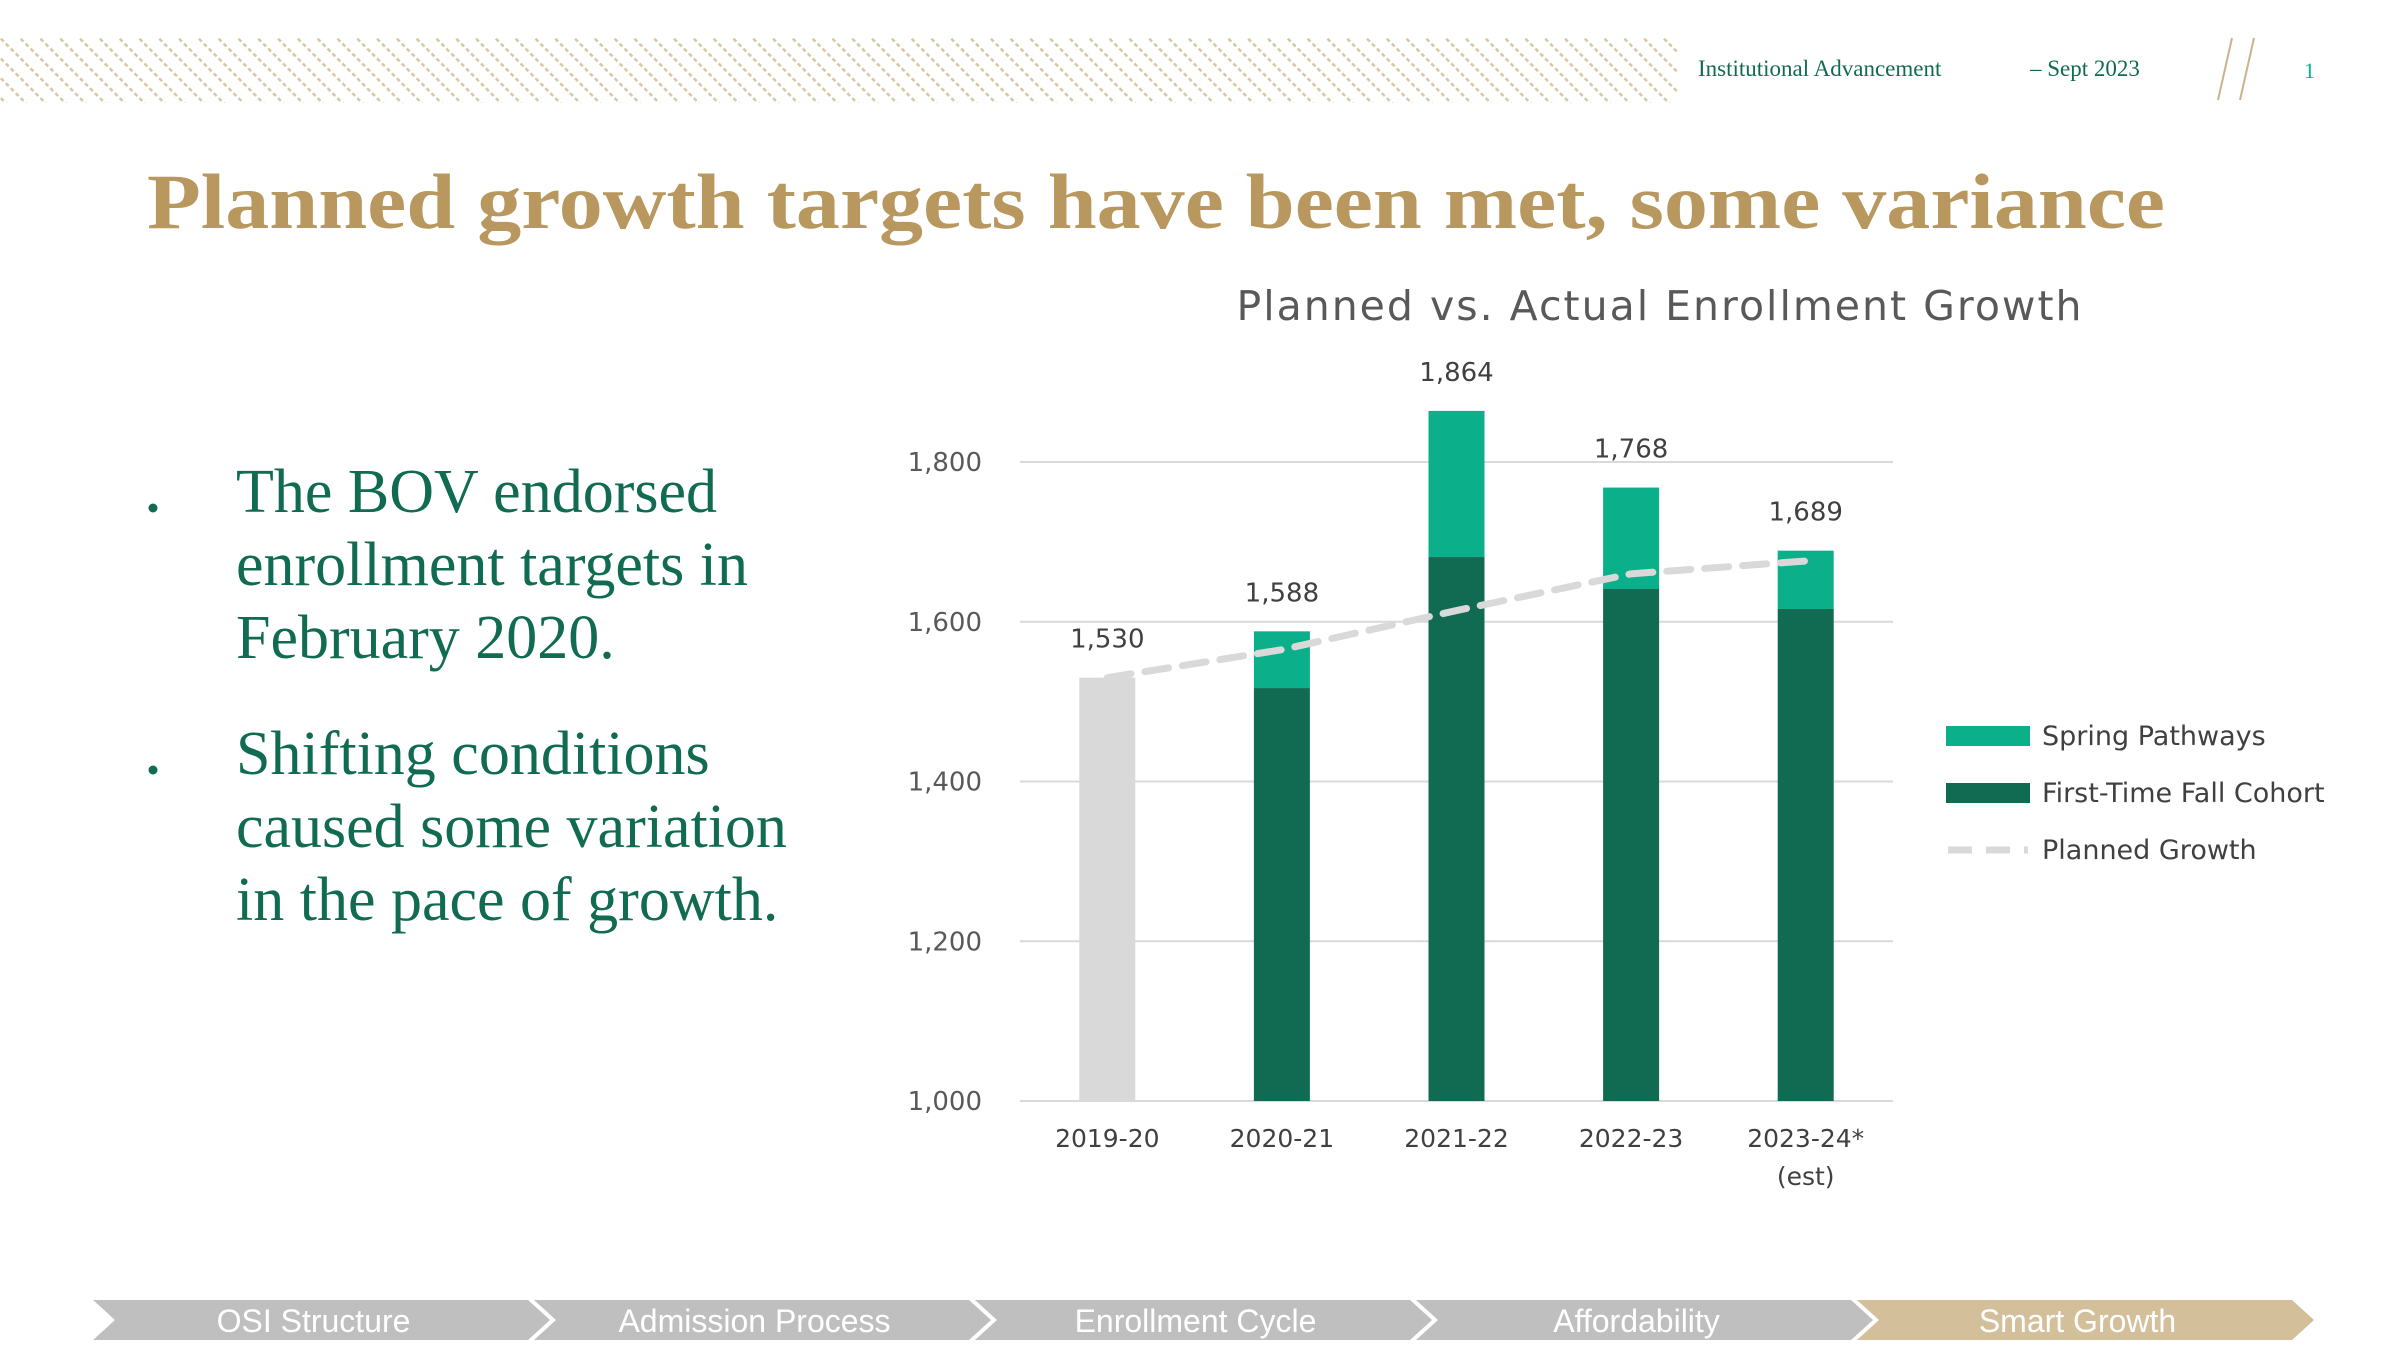 This screenshot has width=2400, height=1352. Describe the element at coordinates (945, 783) in the screenshot. I see `y-tick-label: 1,400` at that location.